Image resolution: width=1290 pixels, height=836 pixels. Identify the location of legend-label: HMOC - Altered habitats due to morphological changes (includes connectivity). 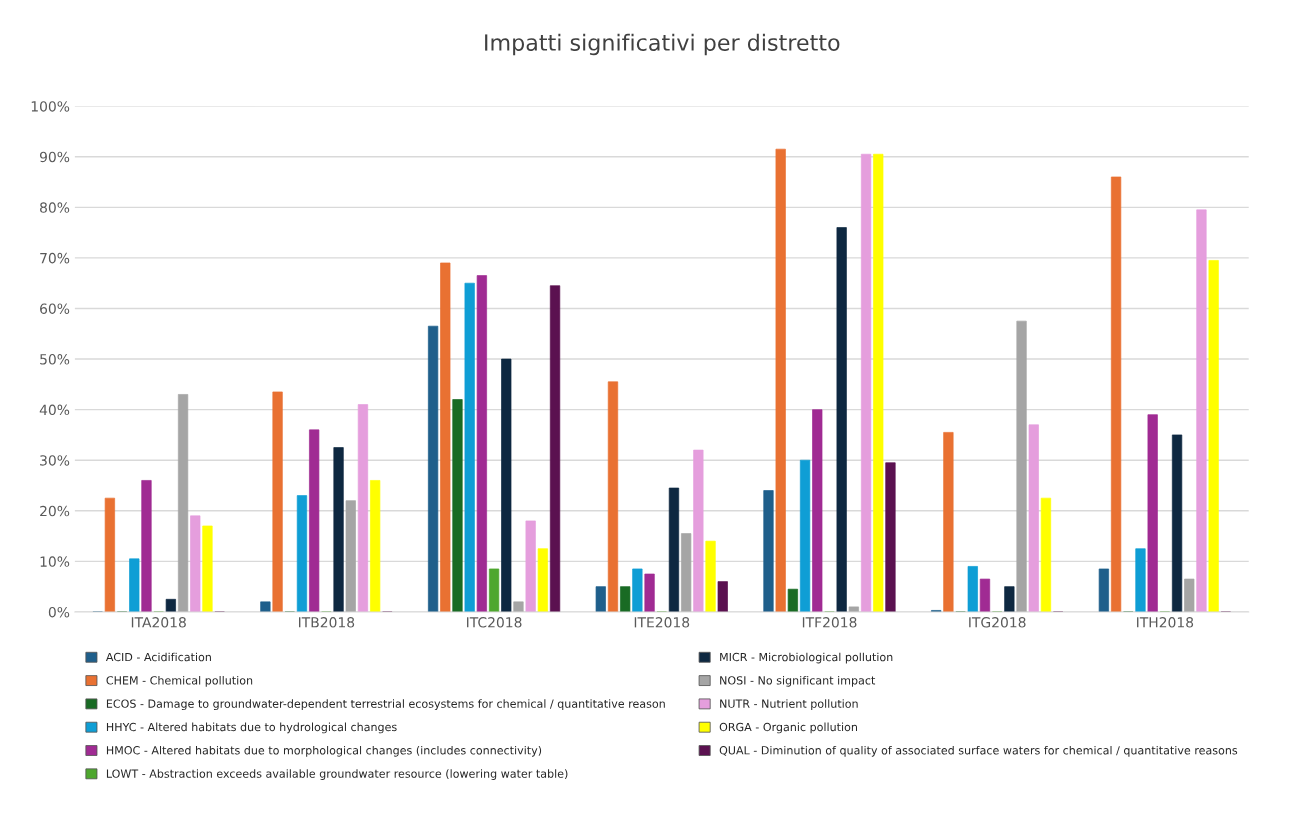
(324, 751).